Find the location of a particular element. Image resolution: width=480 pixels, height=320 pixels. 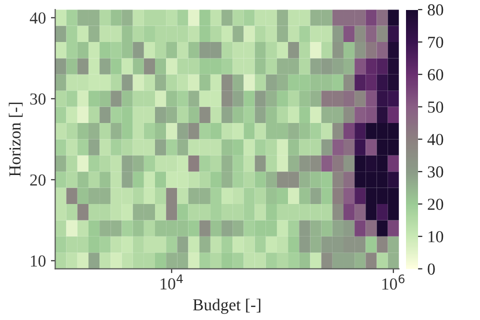

x-tick-label: 10$^{4}$ is located at coordinates (171, 282).